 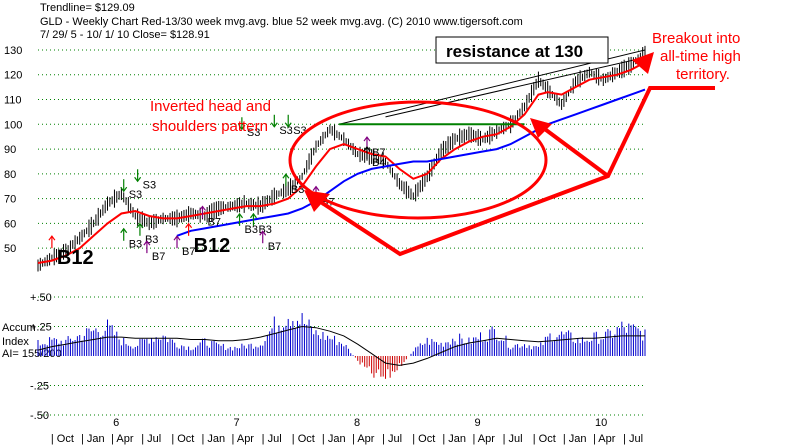 What do you see at coordinates (10, 175) in the screenshot?
I see `price-tick-label: 80` at bounding box center [10, 175].